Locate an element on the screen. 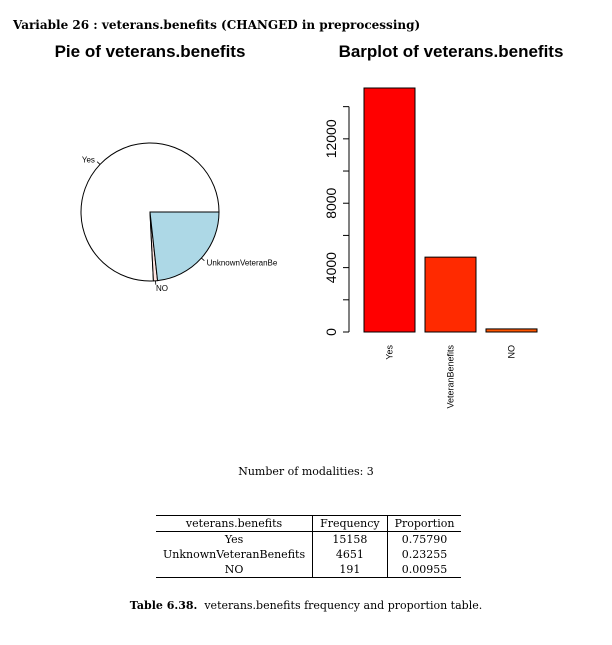 This screenshot has width=612, height=645. y-tick-label: 12000 is located at coordinates (331, 138).